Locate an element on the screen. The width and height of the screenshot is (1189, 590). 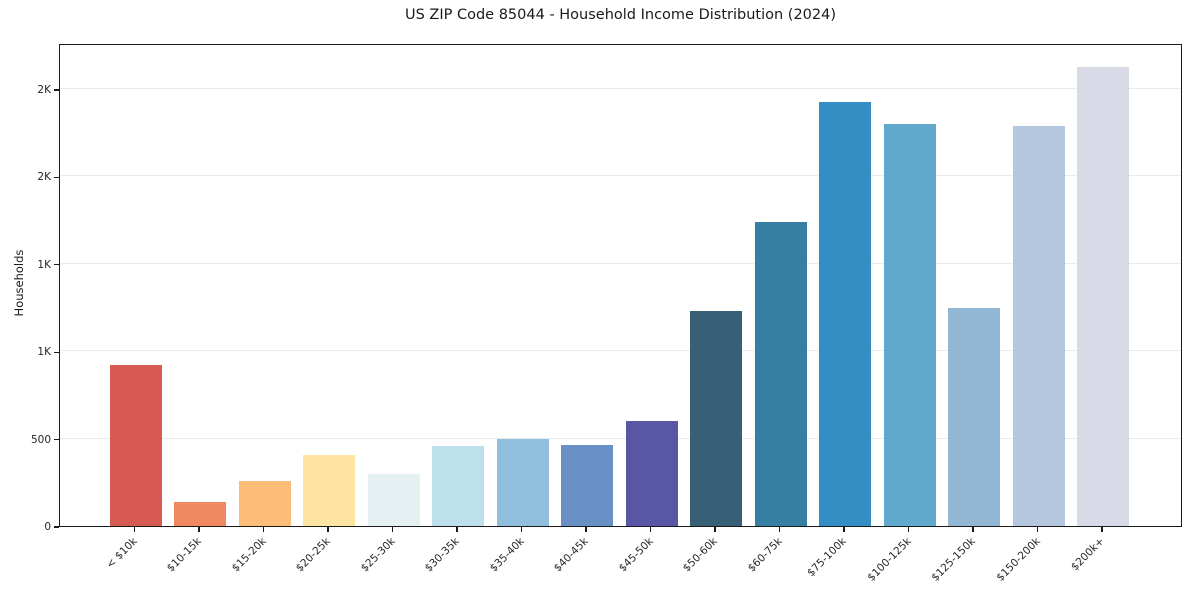
y-tick-label: 0 is located at coordinates (47, 527).